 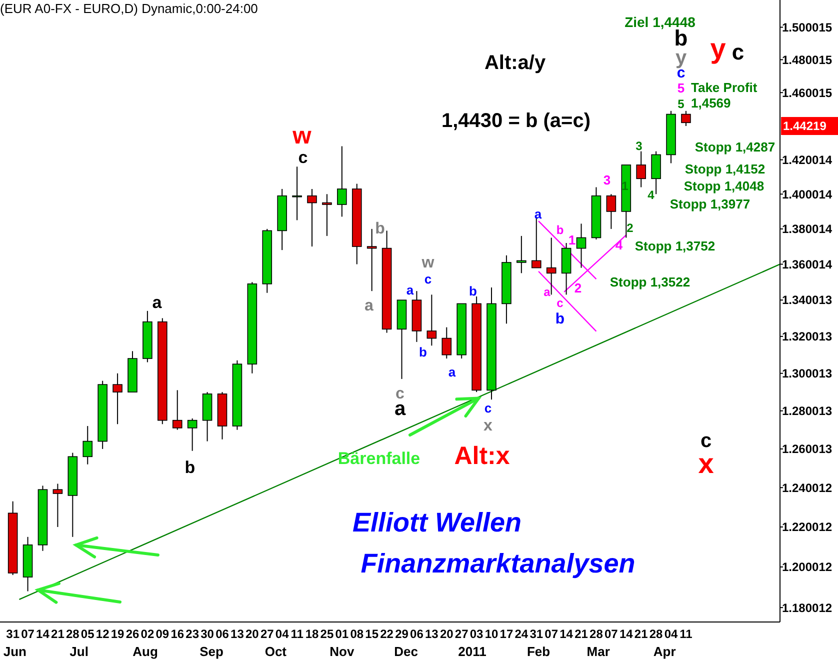 What do you see at coordinates (807, 194) in the screenshot?
I see `y-tick-label: 1.400014` at bounding box center [807, 194].